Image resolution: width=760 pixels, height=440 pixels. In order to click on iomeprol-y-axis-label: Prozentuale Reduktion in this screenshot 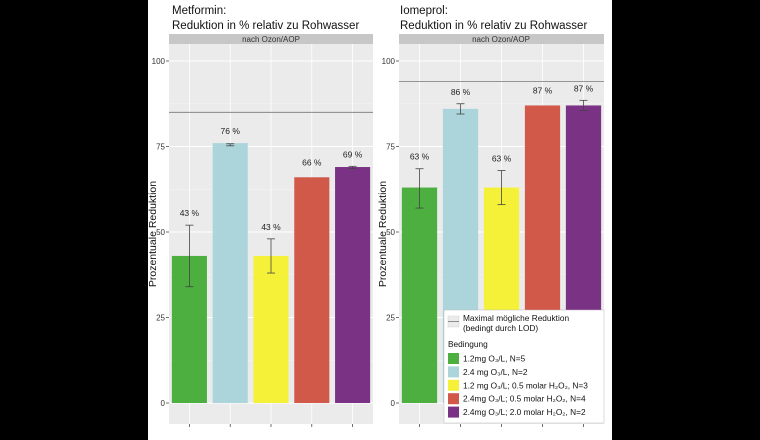, I will do `click(383, 234)`.